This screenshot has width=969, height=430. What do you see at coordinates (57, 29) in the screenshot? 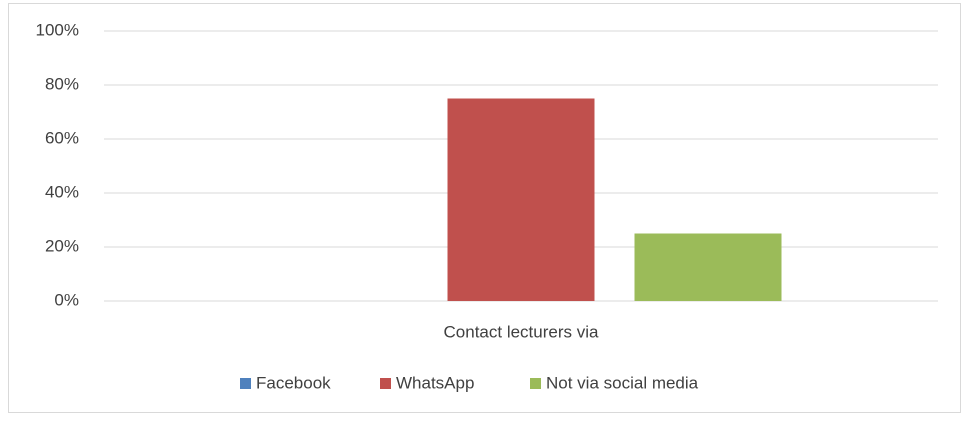
I see `y-tick-label: 100%` at bounding box center [57, 29].